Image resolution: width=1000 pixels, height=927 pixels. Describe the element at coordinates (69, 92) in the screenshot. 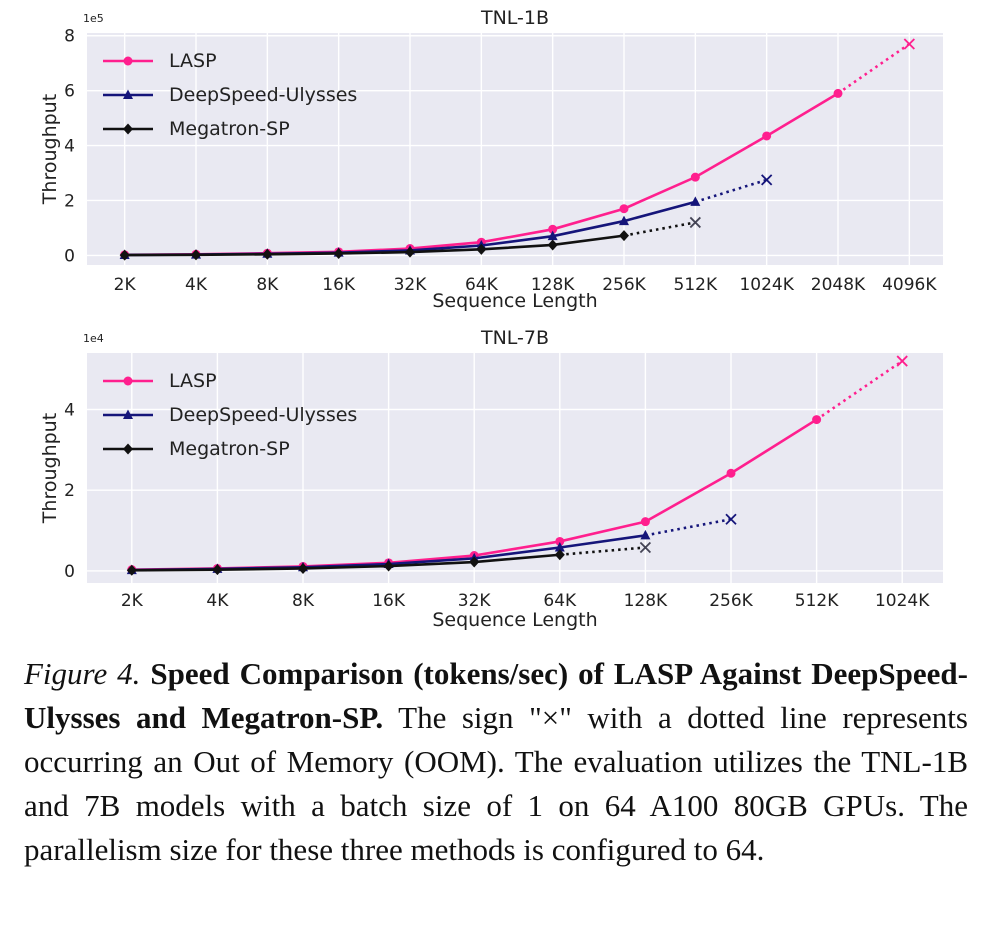

I see `y-tick-label: 6` at that location.